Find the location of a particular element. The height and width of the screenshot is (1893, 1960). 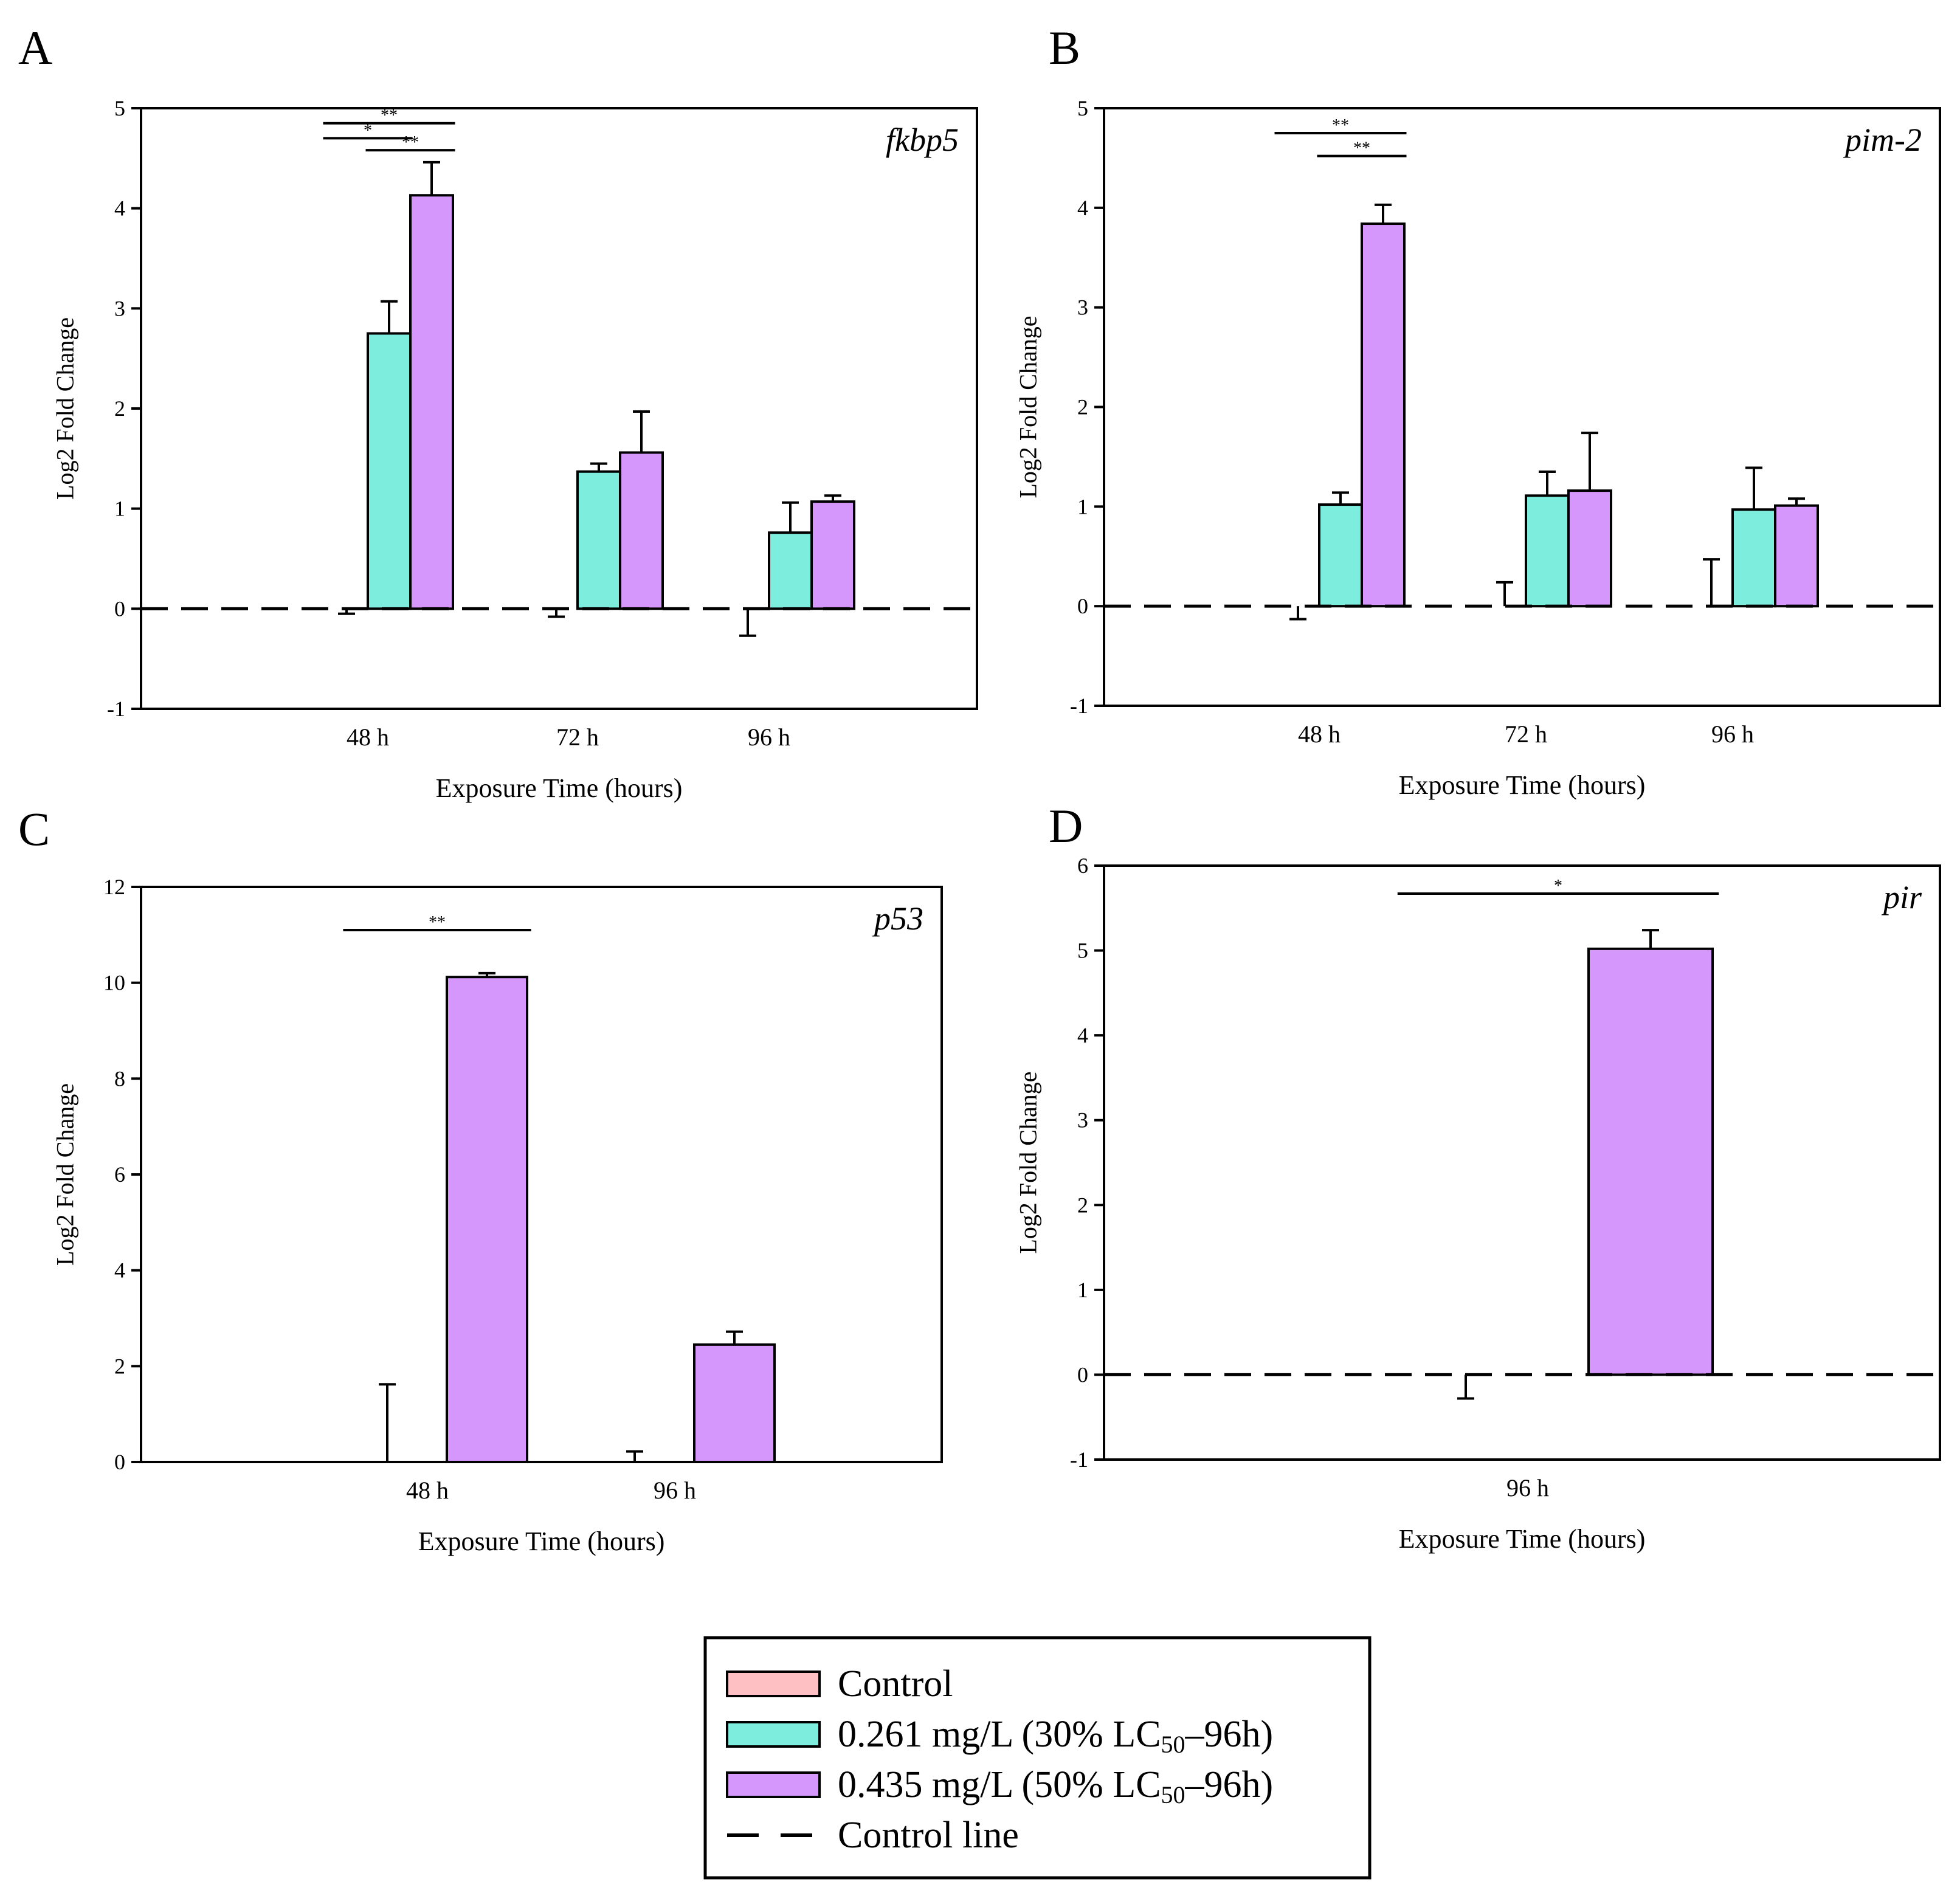

panel-label: C is located at coordinates (34, 829).